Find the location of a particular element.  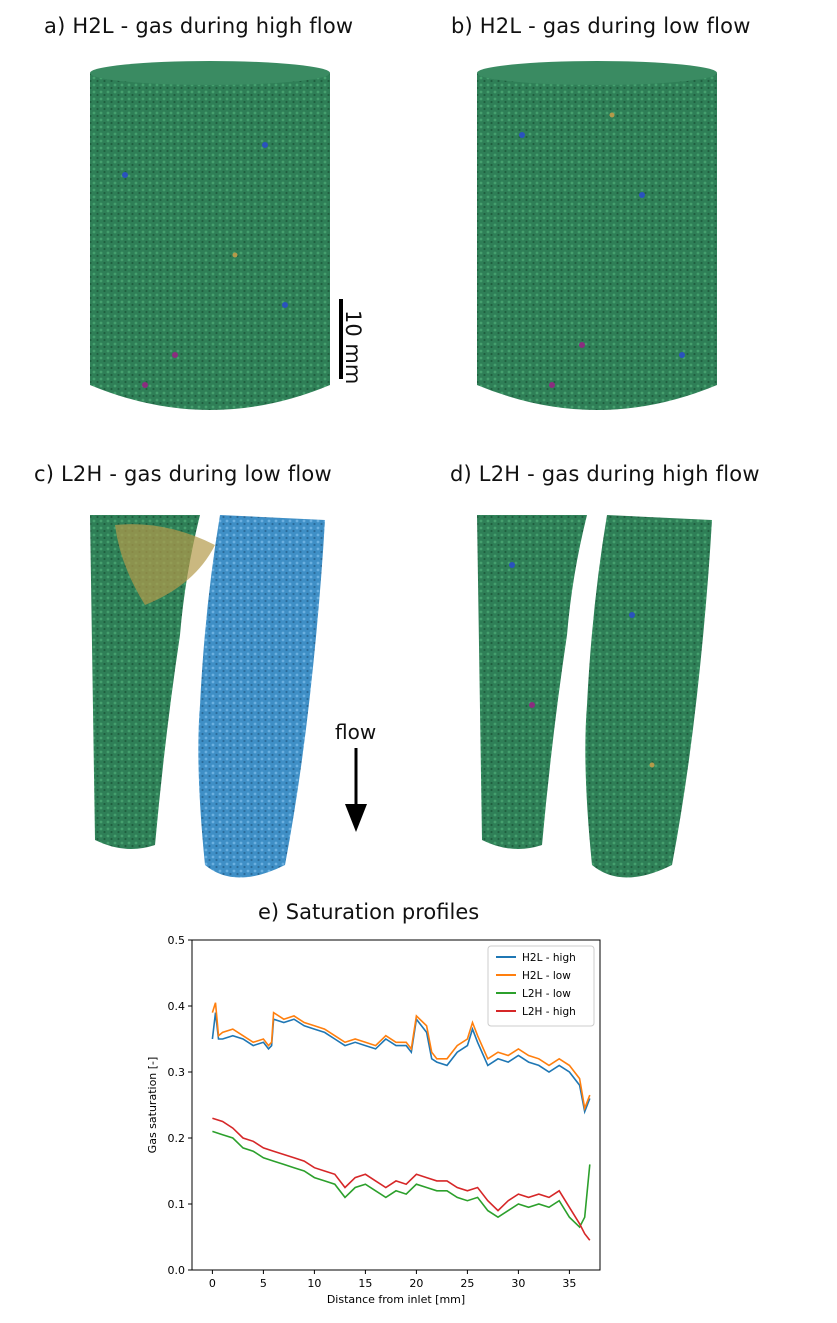

chart-legend: H2L - high H2L - low L2H - low L2H - high is located at coordinates (541, 986).